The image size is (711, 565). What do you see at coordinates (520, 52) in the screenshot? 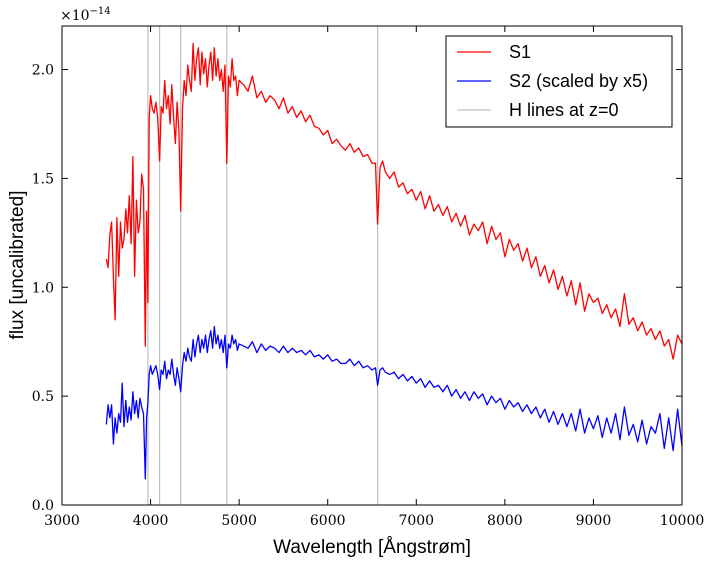
I see `legend-label-s1: S1` at bounding box center [520, 52].